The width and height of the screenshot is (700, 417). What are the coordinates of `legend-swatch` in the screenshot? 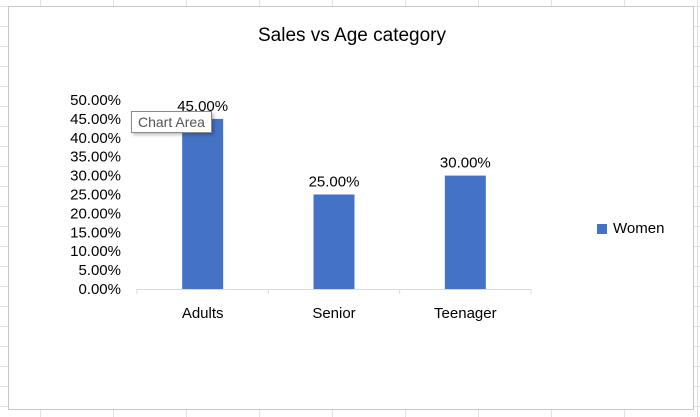 It's located at (602, 228).